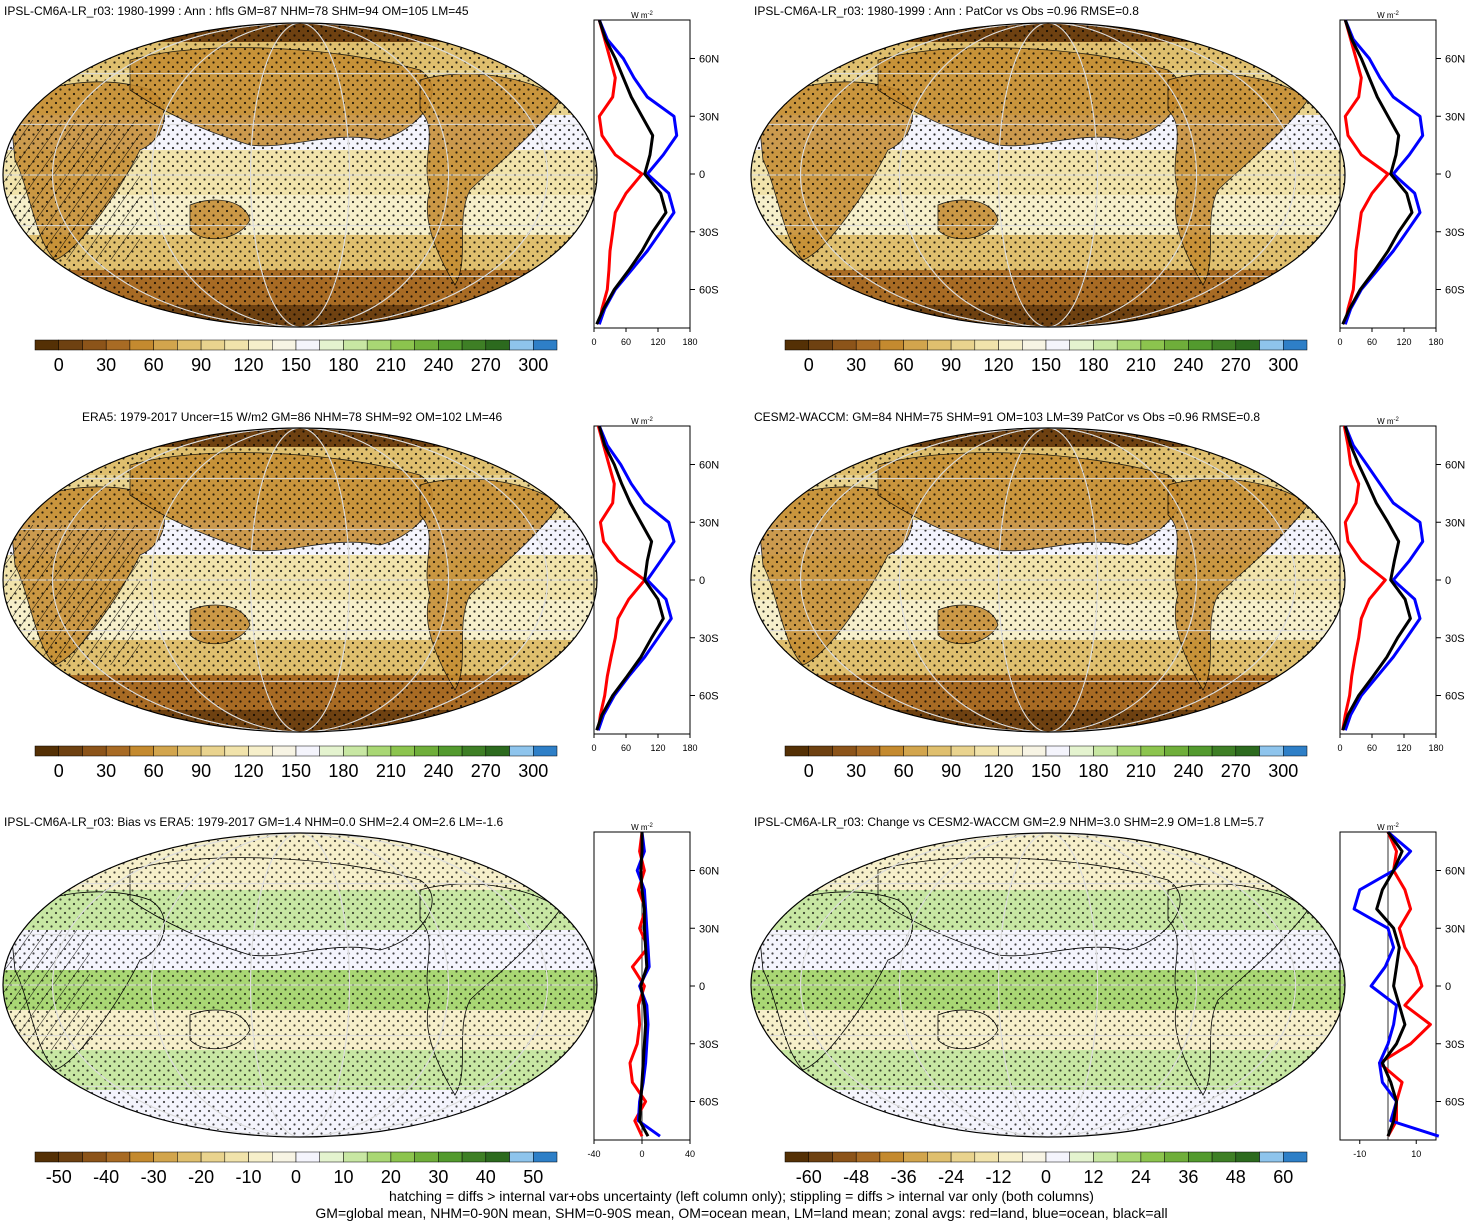 The image size is (1483, 1221). I want to click on lat-tick-label: 60S, so click(1455, 291).